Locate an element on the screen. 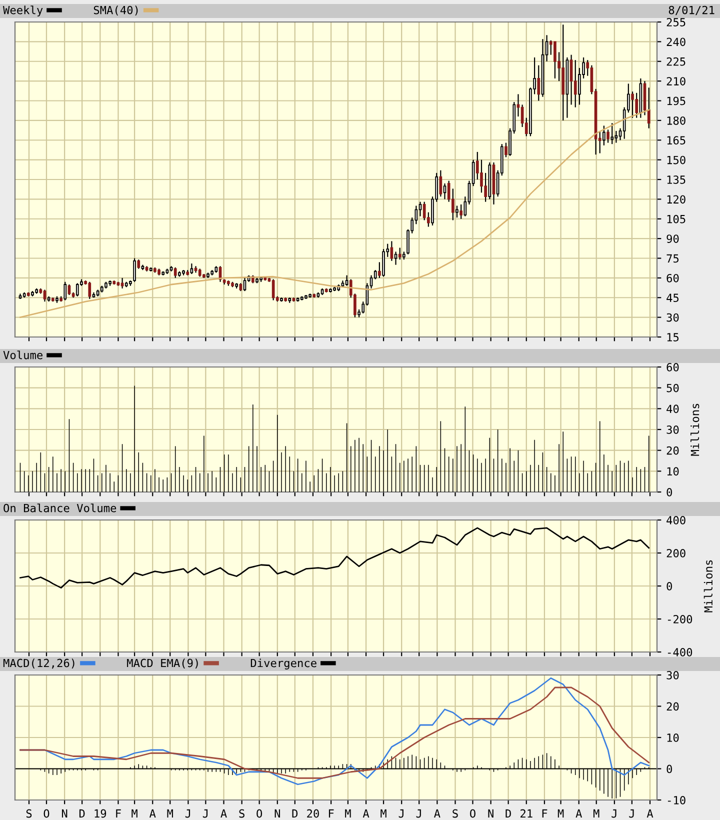 Image resolution: width=720 pixels, height=820 pixels. y-tick-label: -10 is located at coordinates (677, 800).